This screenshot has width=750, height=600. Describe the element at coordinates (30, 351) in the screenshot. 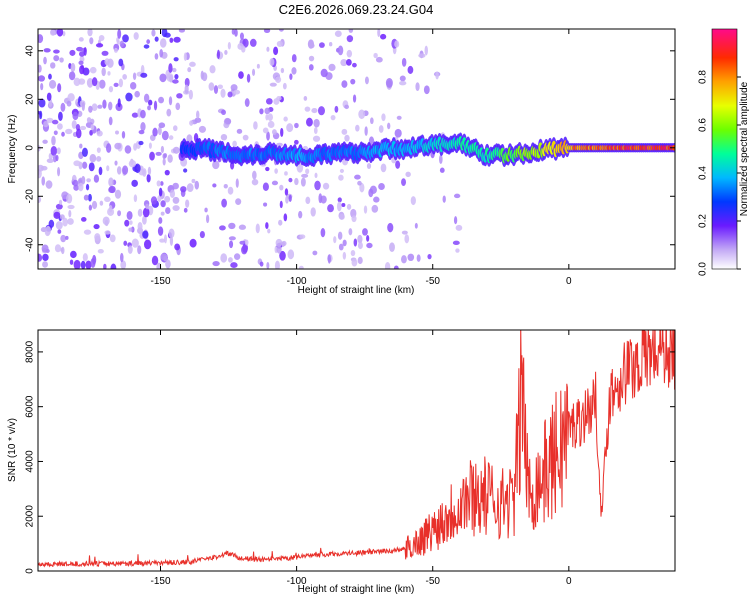

I see `y-tick-label: 8000` at that location.